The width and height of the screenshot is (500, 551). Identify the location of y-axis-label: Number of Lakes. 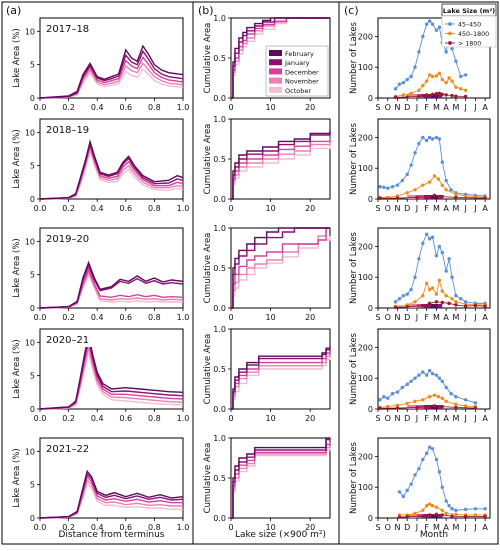
(354, 57).